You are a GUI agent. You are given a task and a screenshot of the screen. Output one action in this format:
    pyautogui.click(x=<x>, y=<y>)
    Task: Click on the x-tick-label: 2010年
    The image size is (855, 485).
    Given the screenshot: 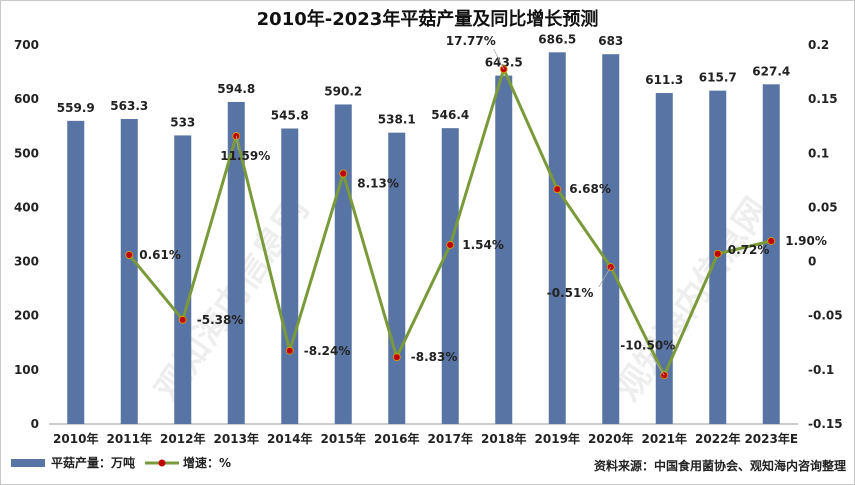 What is the action you would take?
    pyautogui.click(x=75, y=438)
    